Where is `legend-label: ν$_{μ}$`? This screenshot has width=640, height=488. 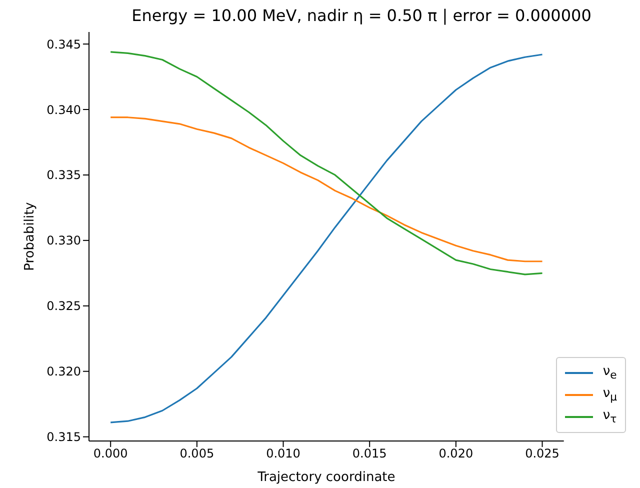
legend-label: ν$_{μ}$ is located at coordinates (609, 395).